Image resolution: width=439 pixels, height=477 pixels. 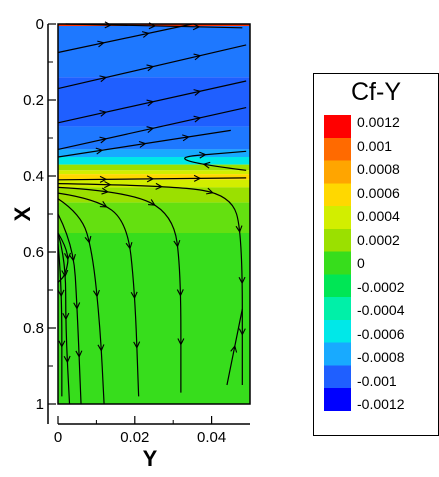 What do you see at coordinates (378, 169) in the screenshot?
I see `legend-label: 0.0008` at bounding box center [378, 169].